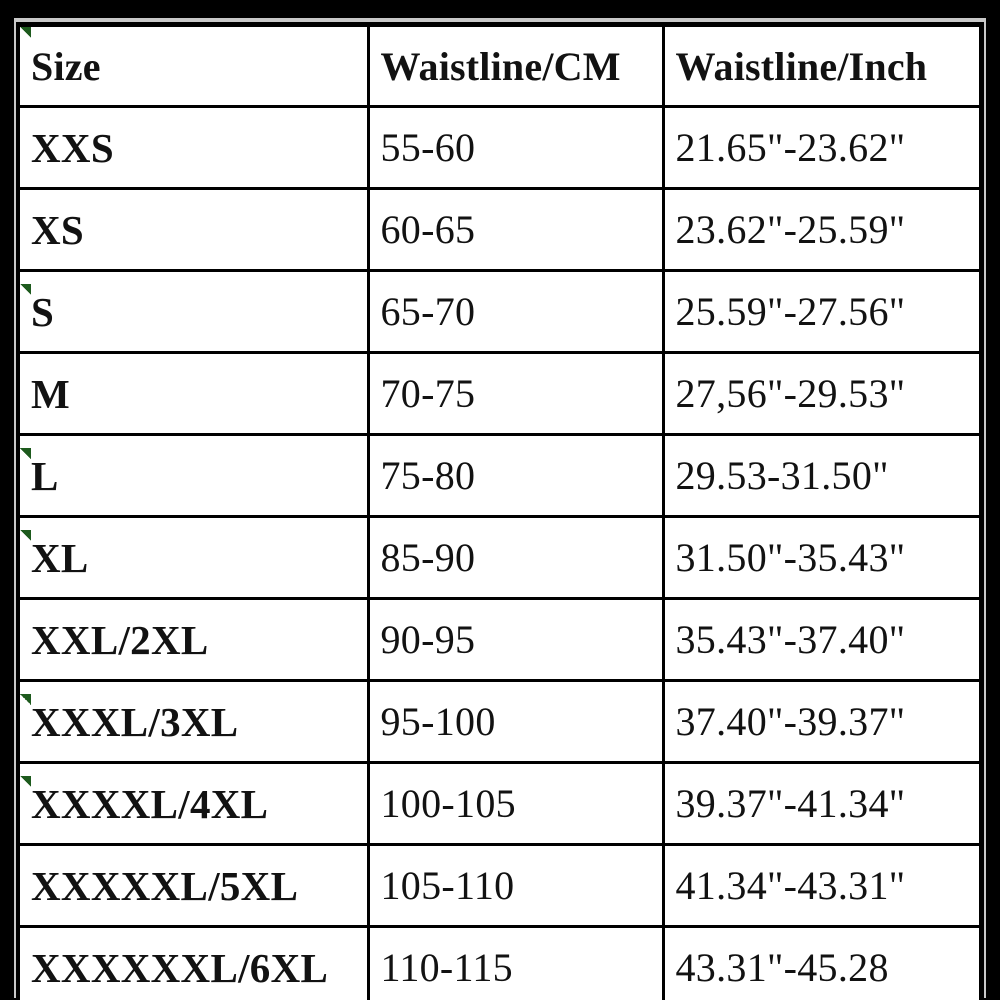 The image size is (1000, 1000). Describe the element at coordinates (516, 804) in the screenshot. I see `cell-waistline-cm: 100-105` at that location.